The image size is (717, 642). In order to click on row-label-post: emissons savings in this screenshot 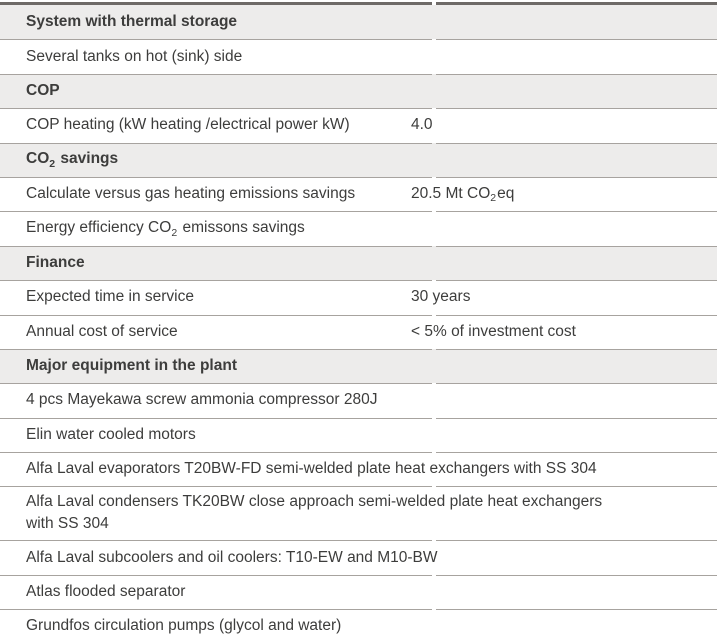, I will do `click(241, 228)`.